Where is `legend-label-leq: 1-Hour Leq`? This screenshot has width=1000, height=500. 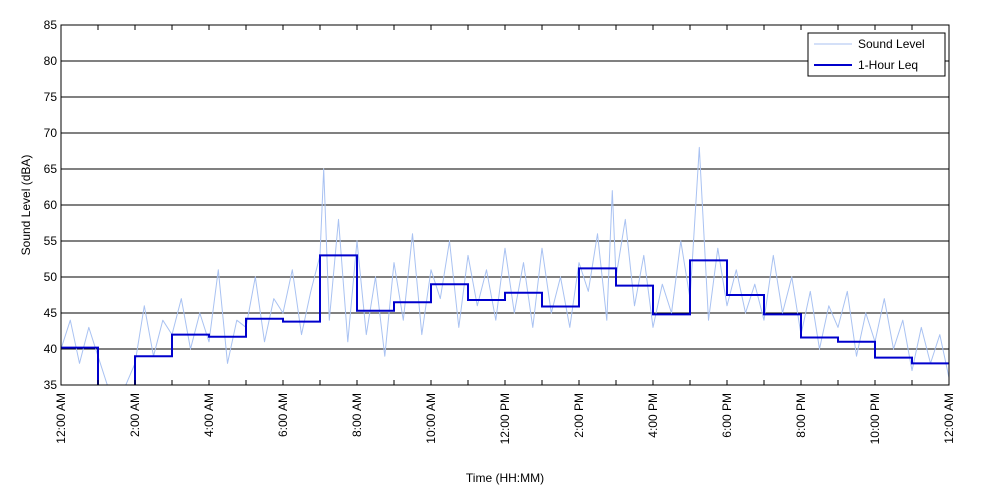
legend-label-leq: 1-Hour Leq is located at coordinates (888, 65).